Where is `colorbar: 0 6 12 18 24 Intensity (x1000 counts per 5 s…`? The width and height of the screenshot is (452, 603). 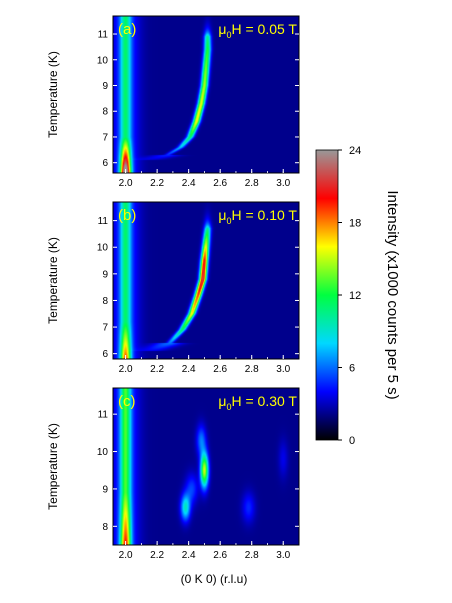
colorbar: 0 6 12 18 24 Intensity (x1000 counts per 5 s… is located at coordinates (358, 296).